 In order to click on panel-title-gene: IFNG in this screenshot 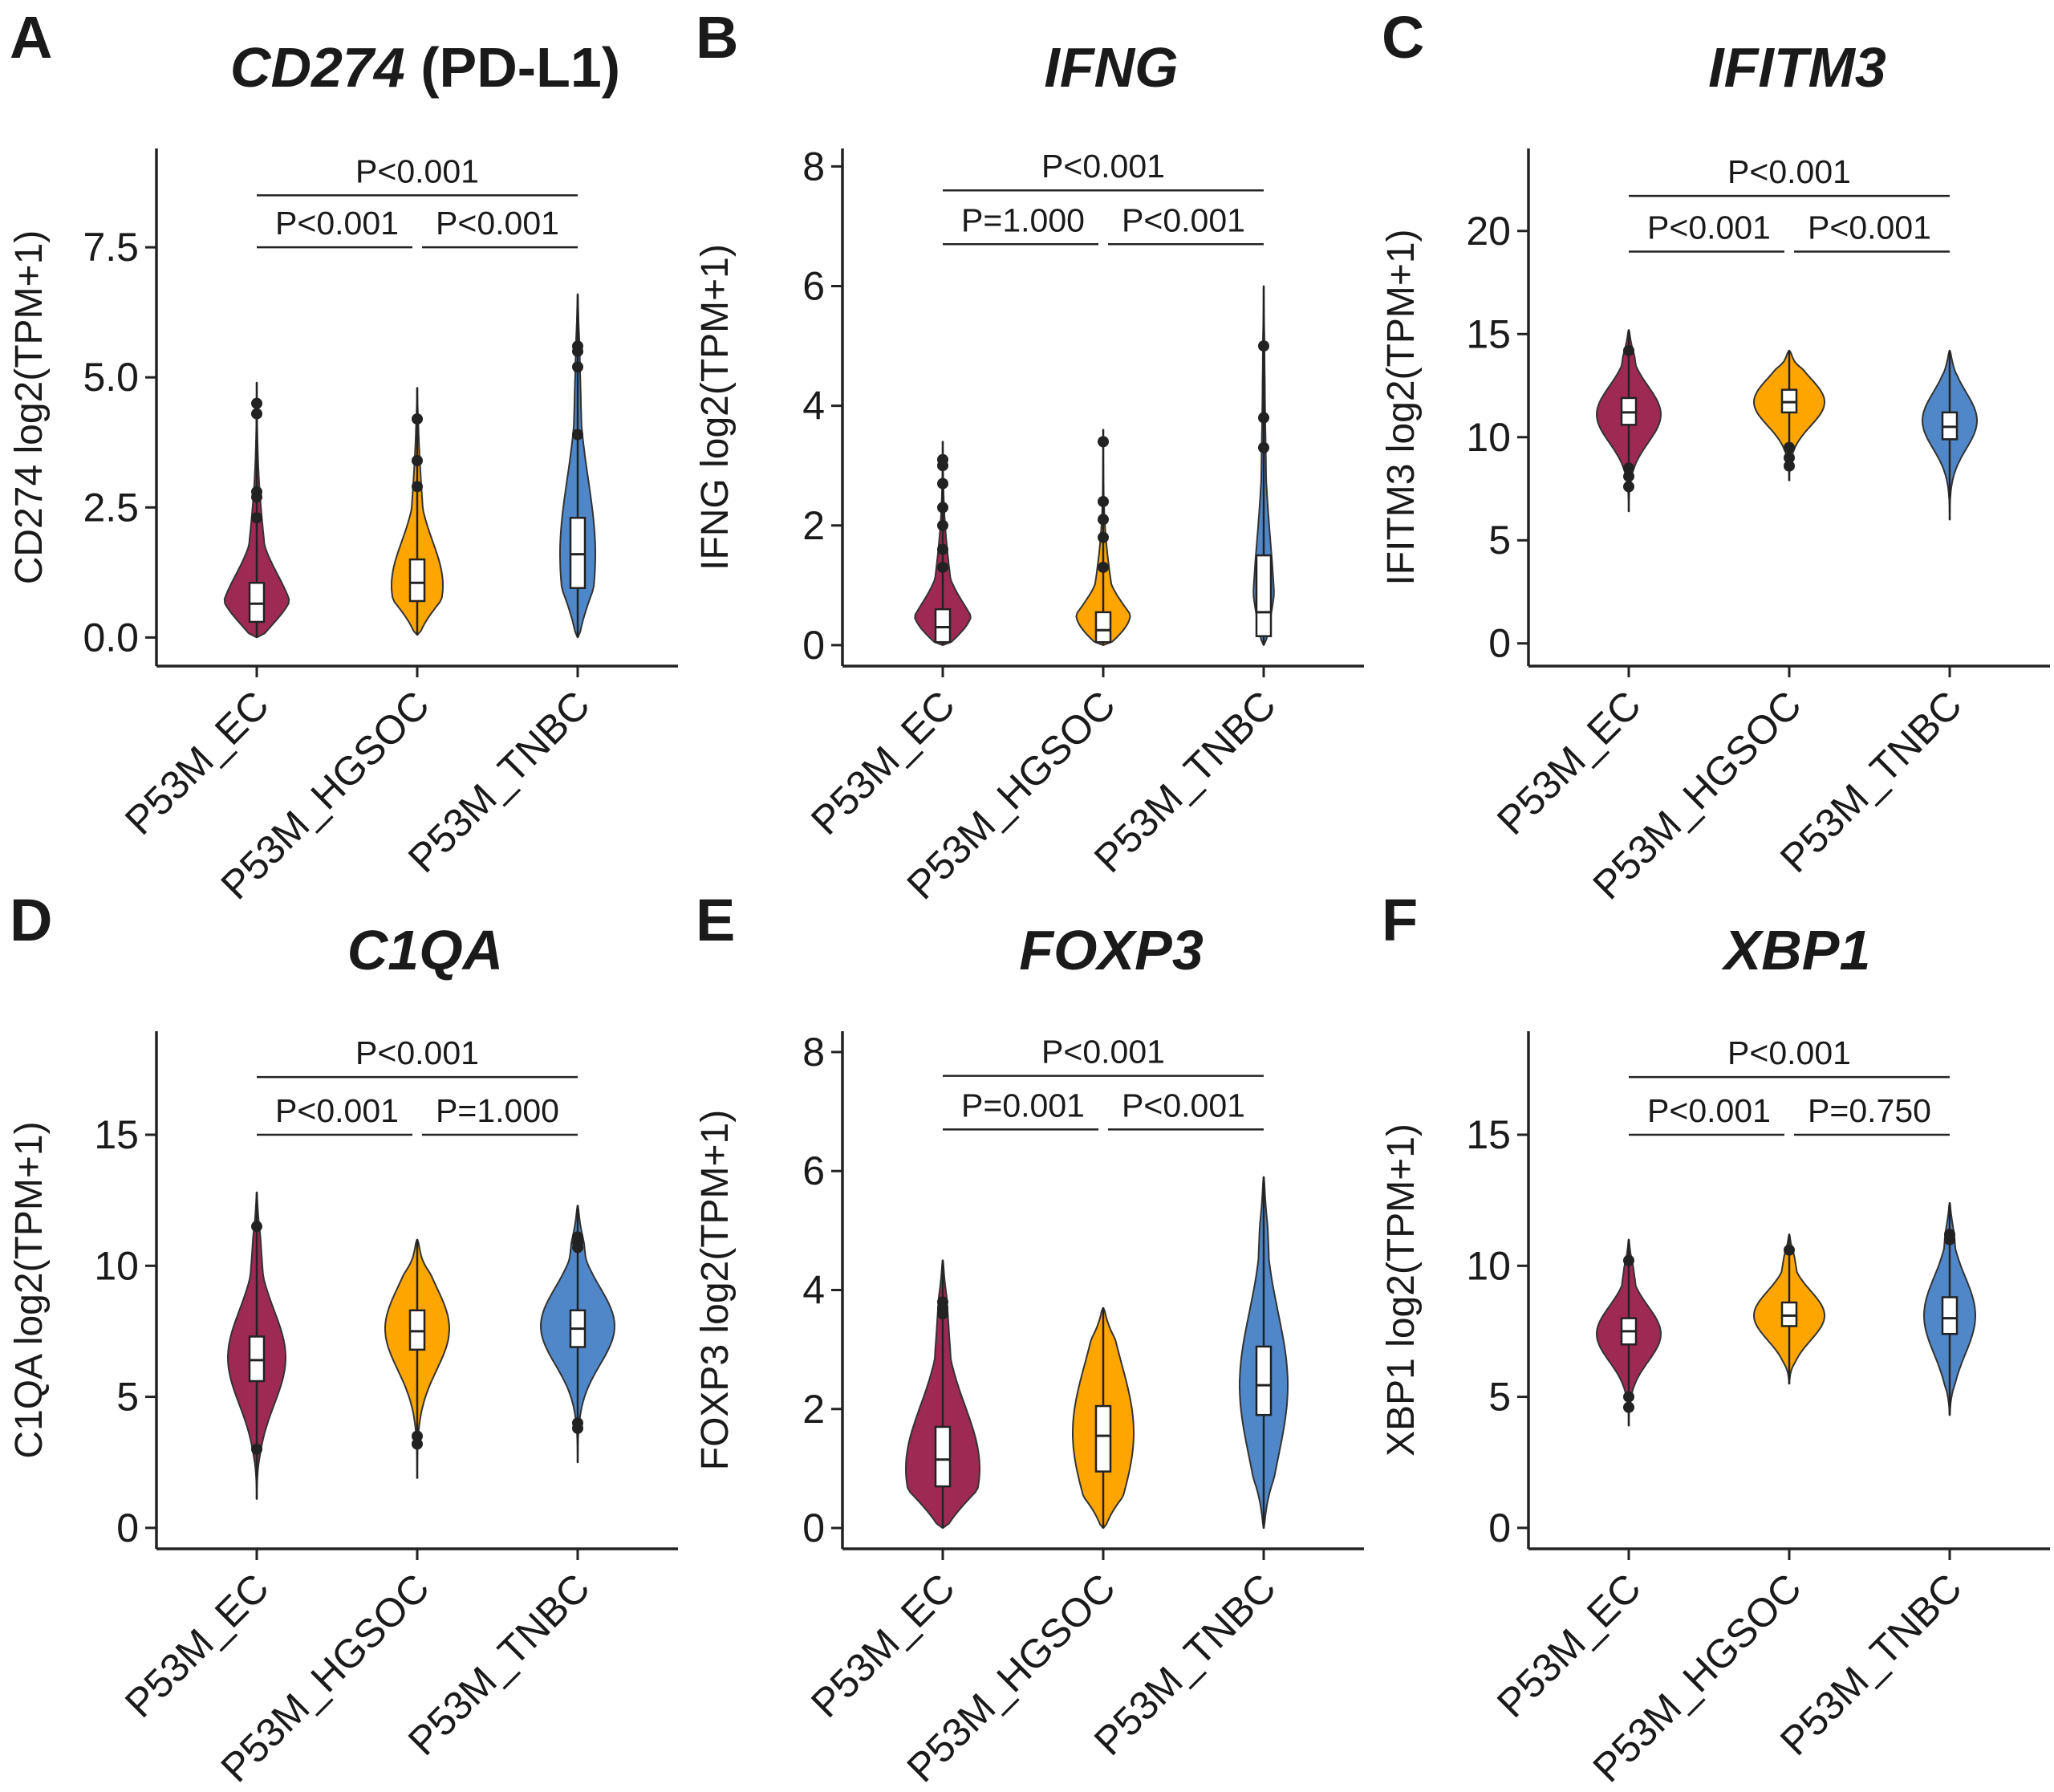, I will do `click(1111, 67)`.